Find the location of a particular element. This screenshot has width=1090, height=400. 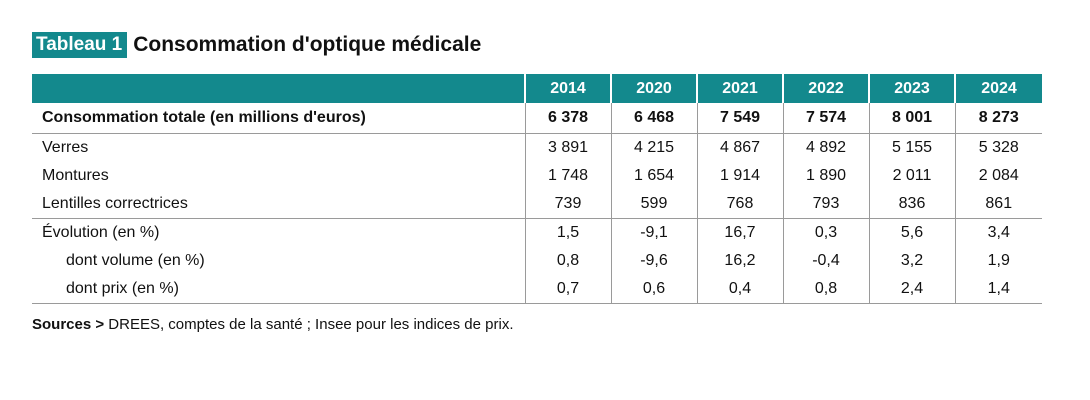

cell-value: 4 215 is located at coordinates (653, 147).